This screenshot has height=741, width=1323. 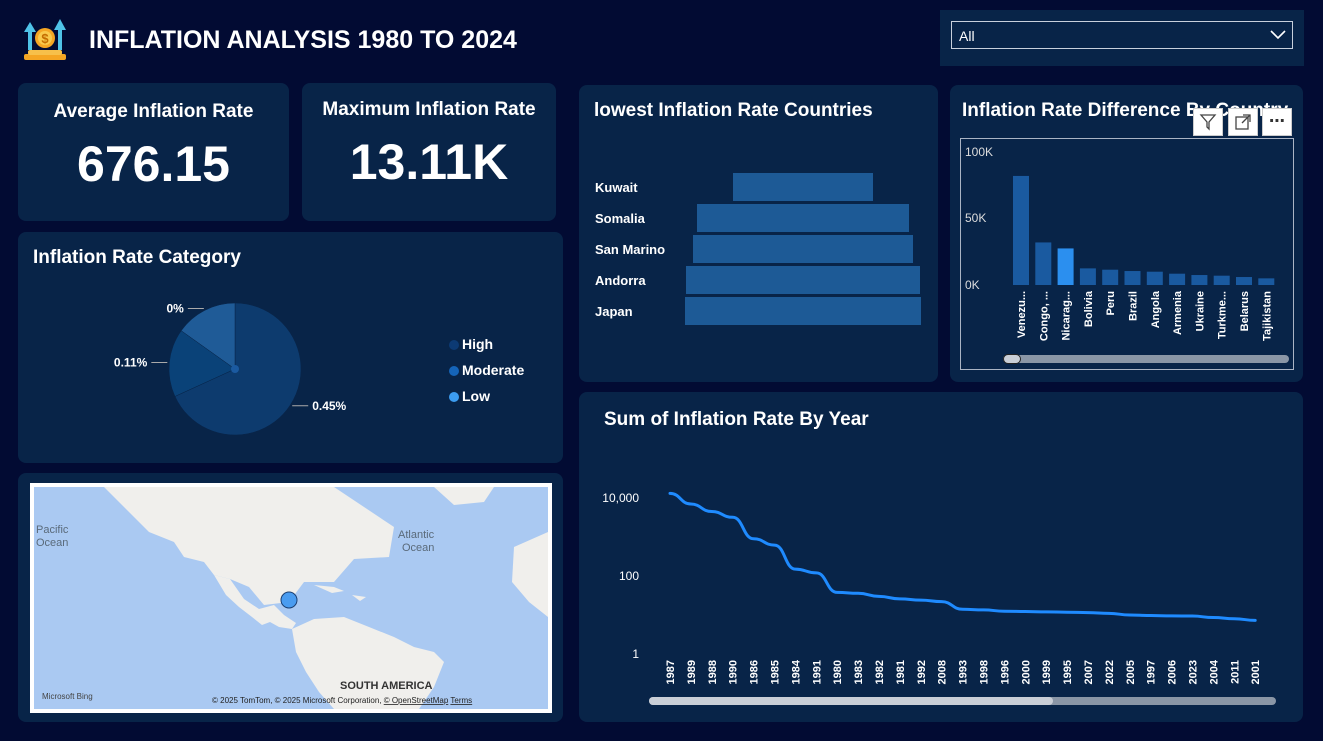 What do you see at coordinates (851, 701) in the screenshot?
I see `year-scrollbar-thumb` at bounding box center [851, 701].